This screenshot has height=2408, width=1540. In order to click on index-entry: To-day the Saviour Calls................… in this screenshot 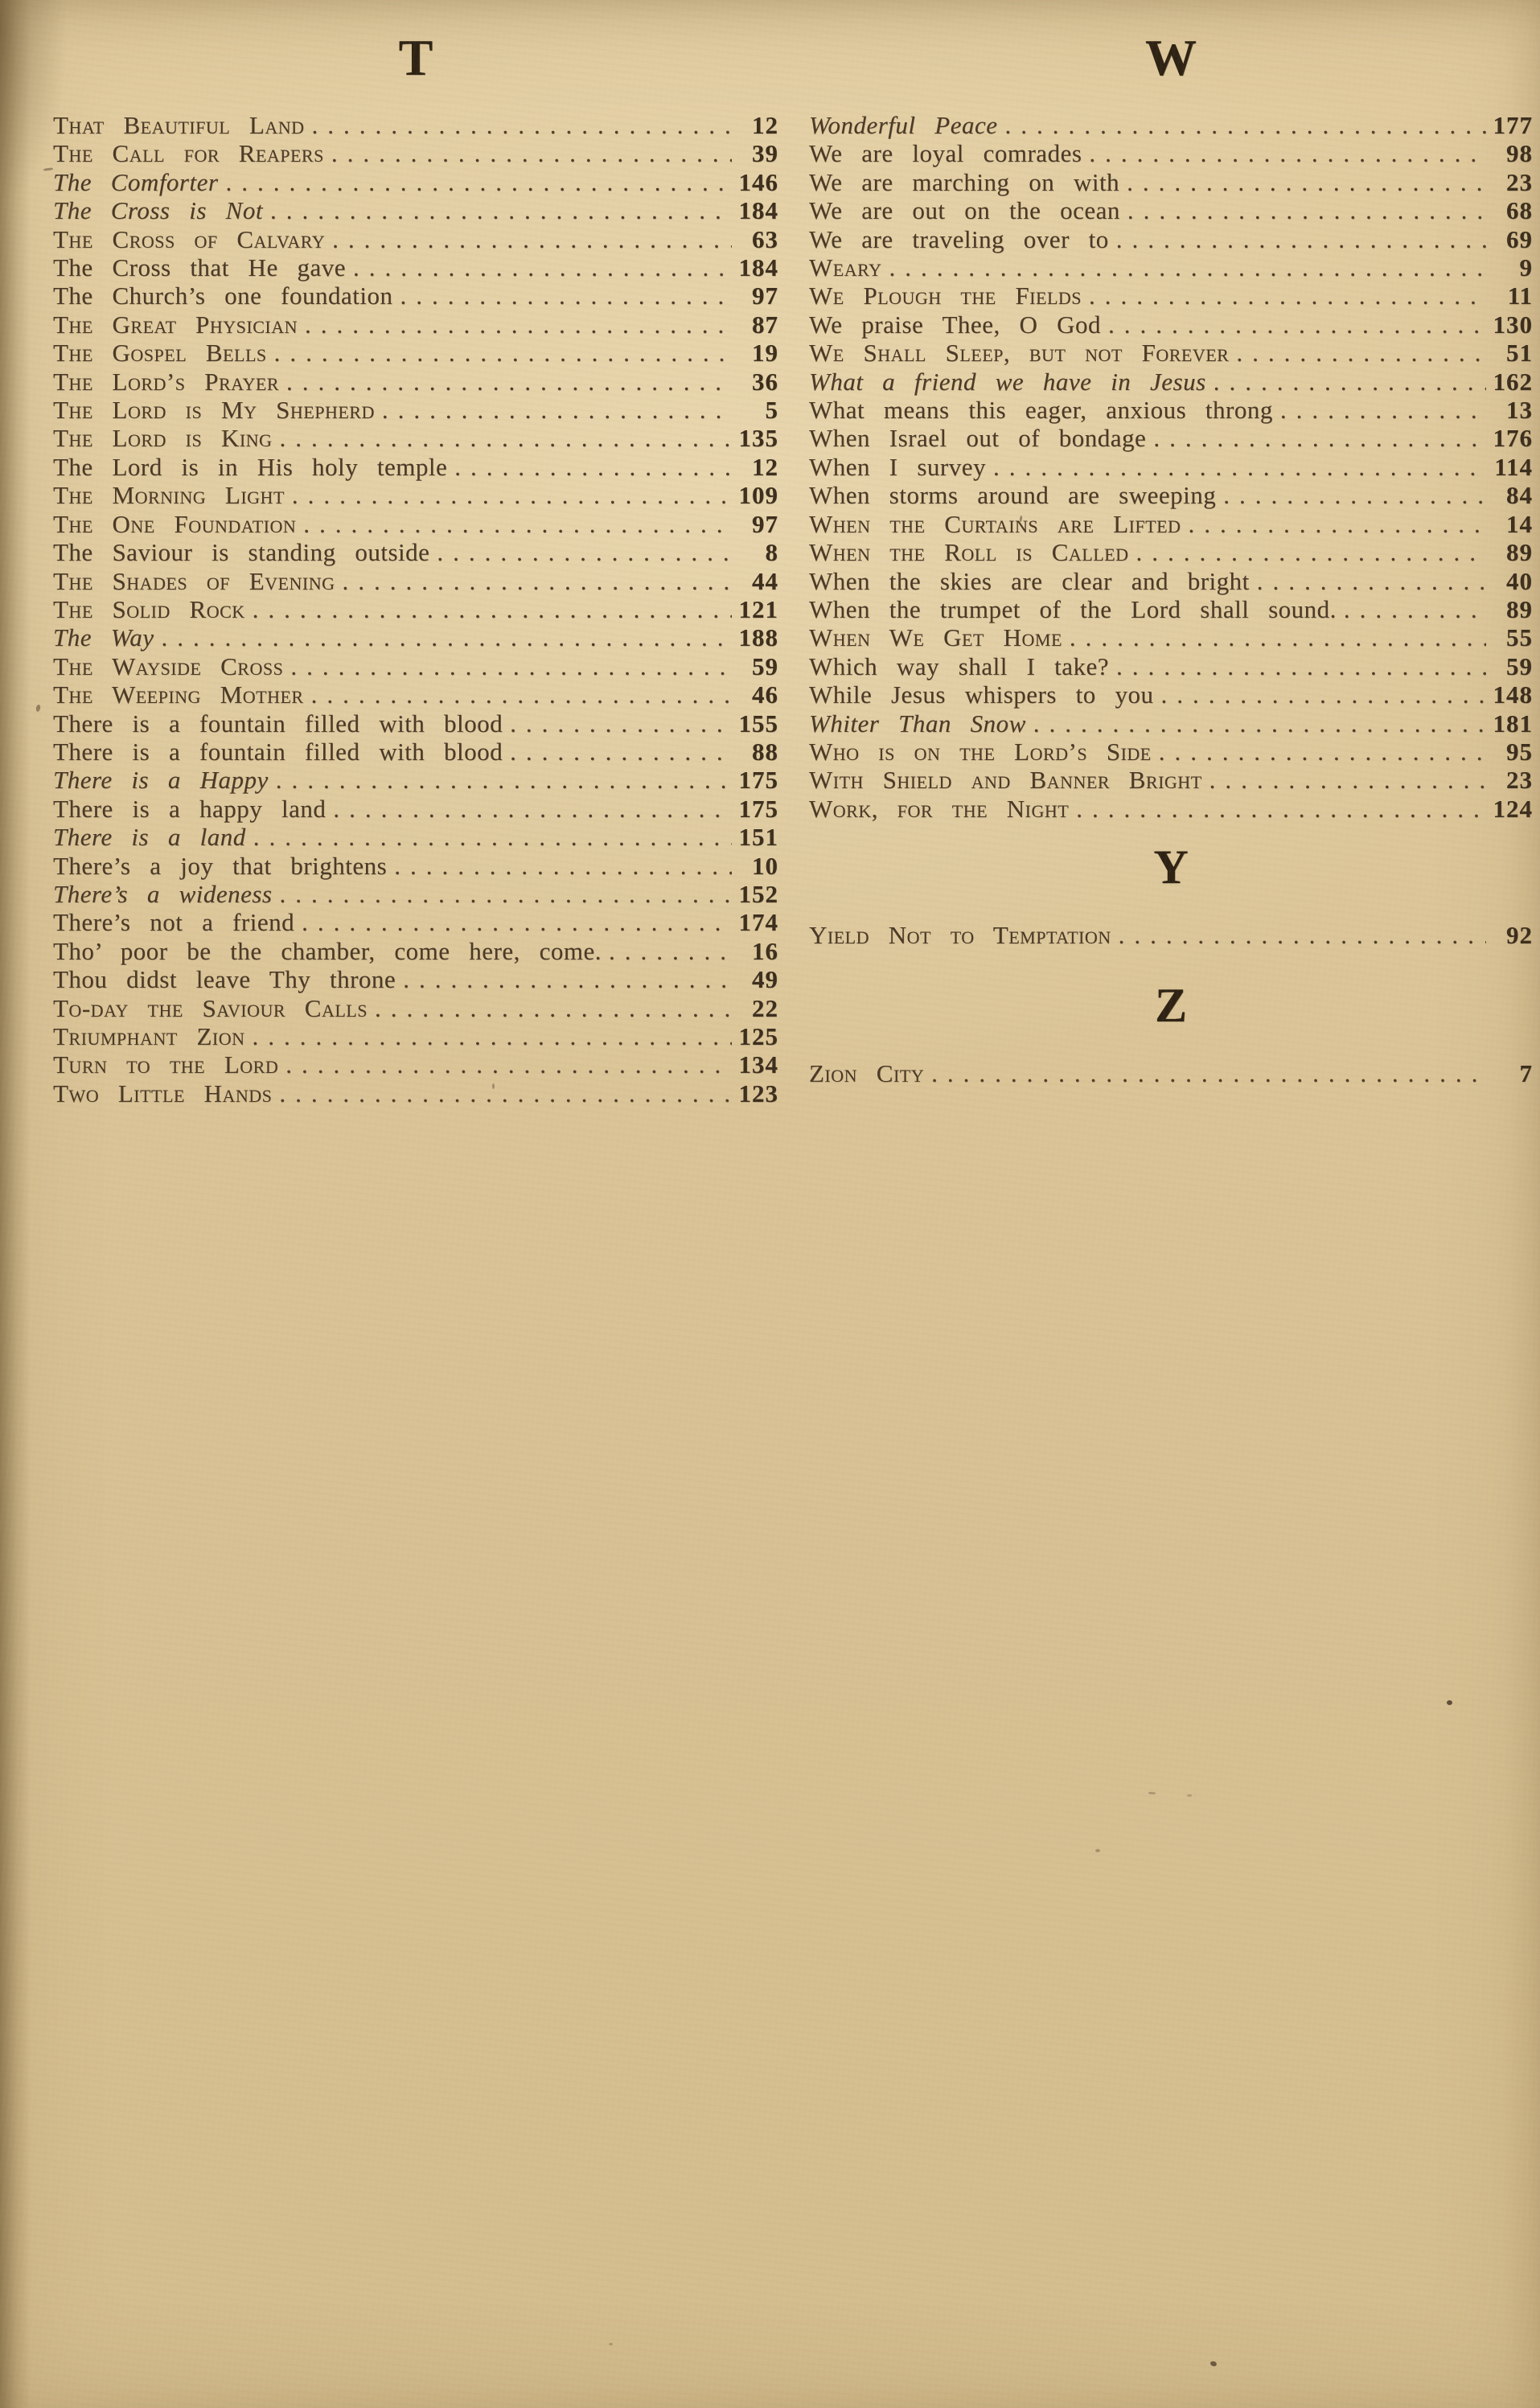, I will do `click(415, 1008)`.